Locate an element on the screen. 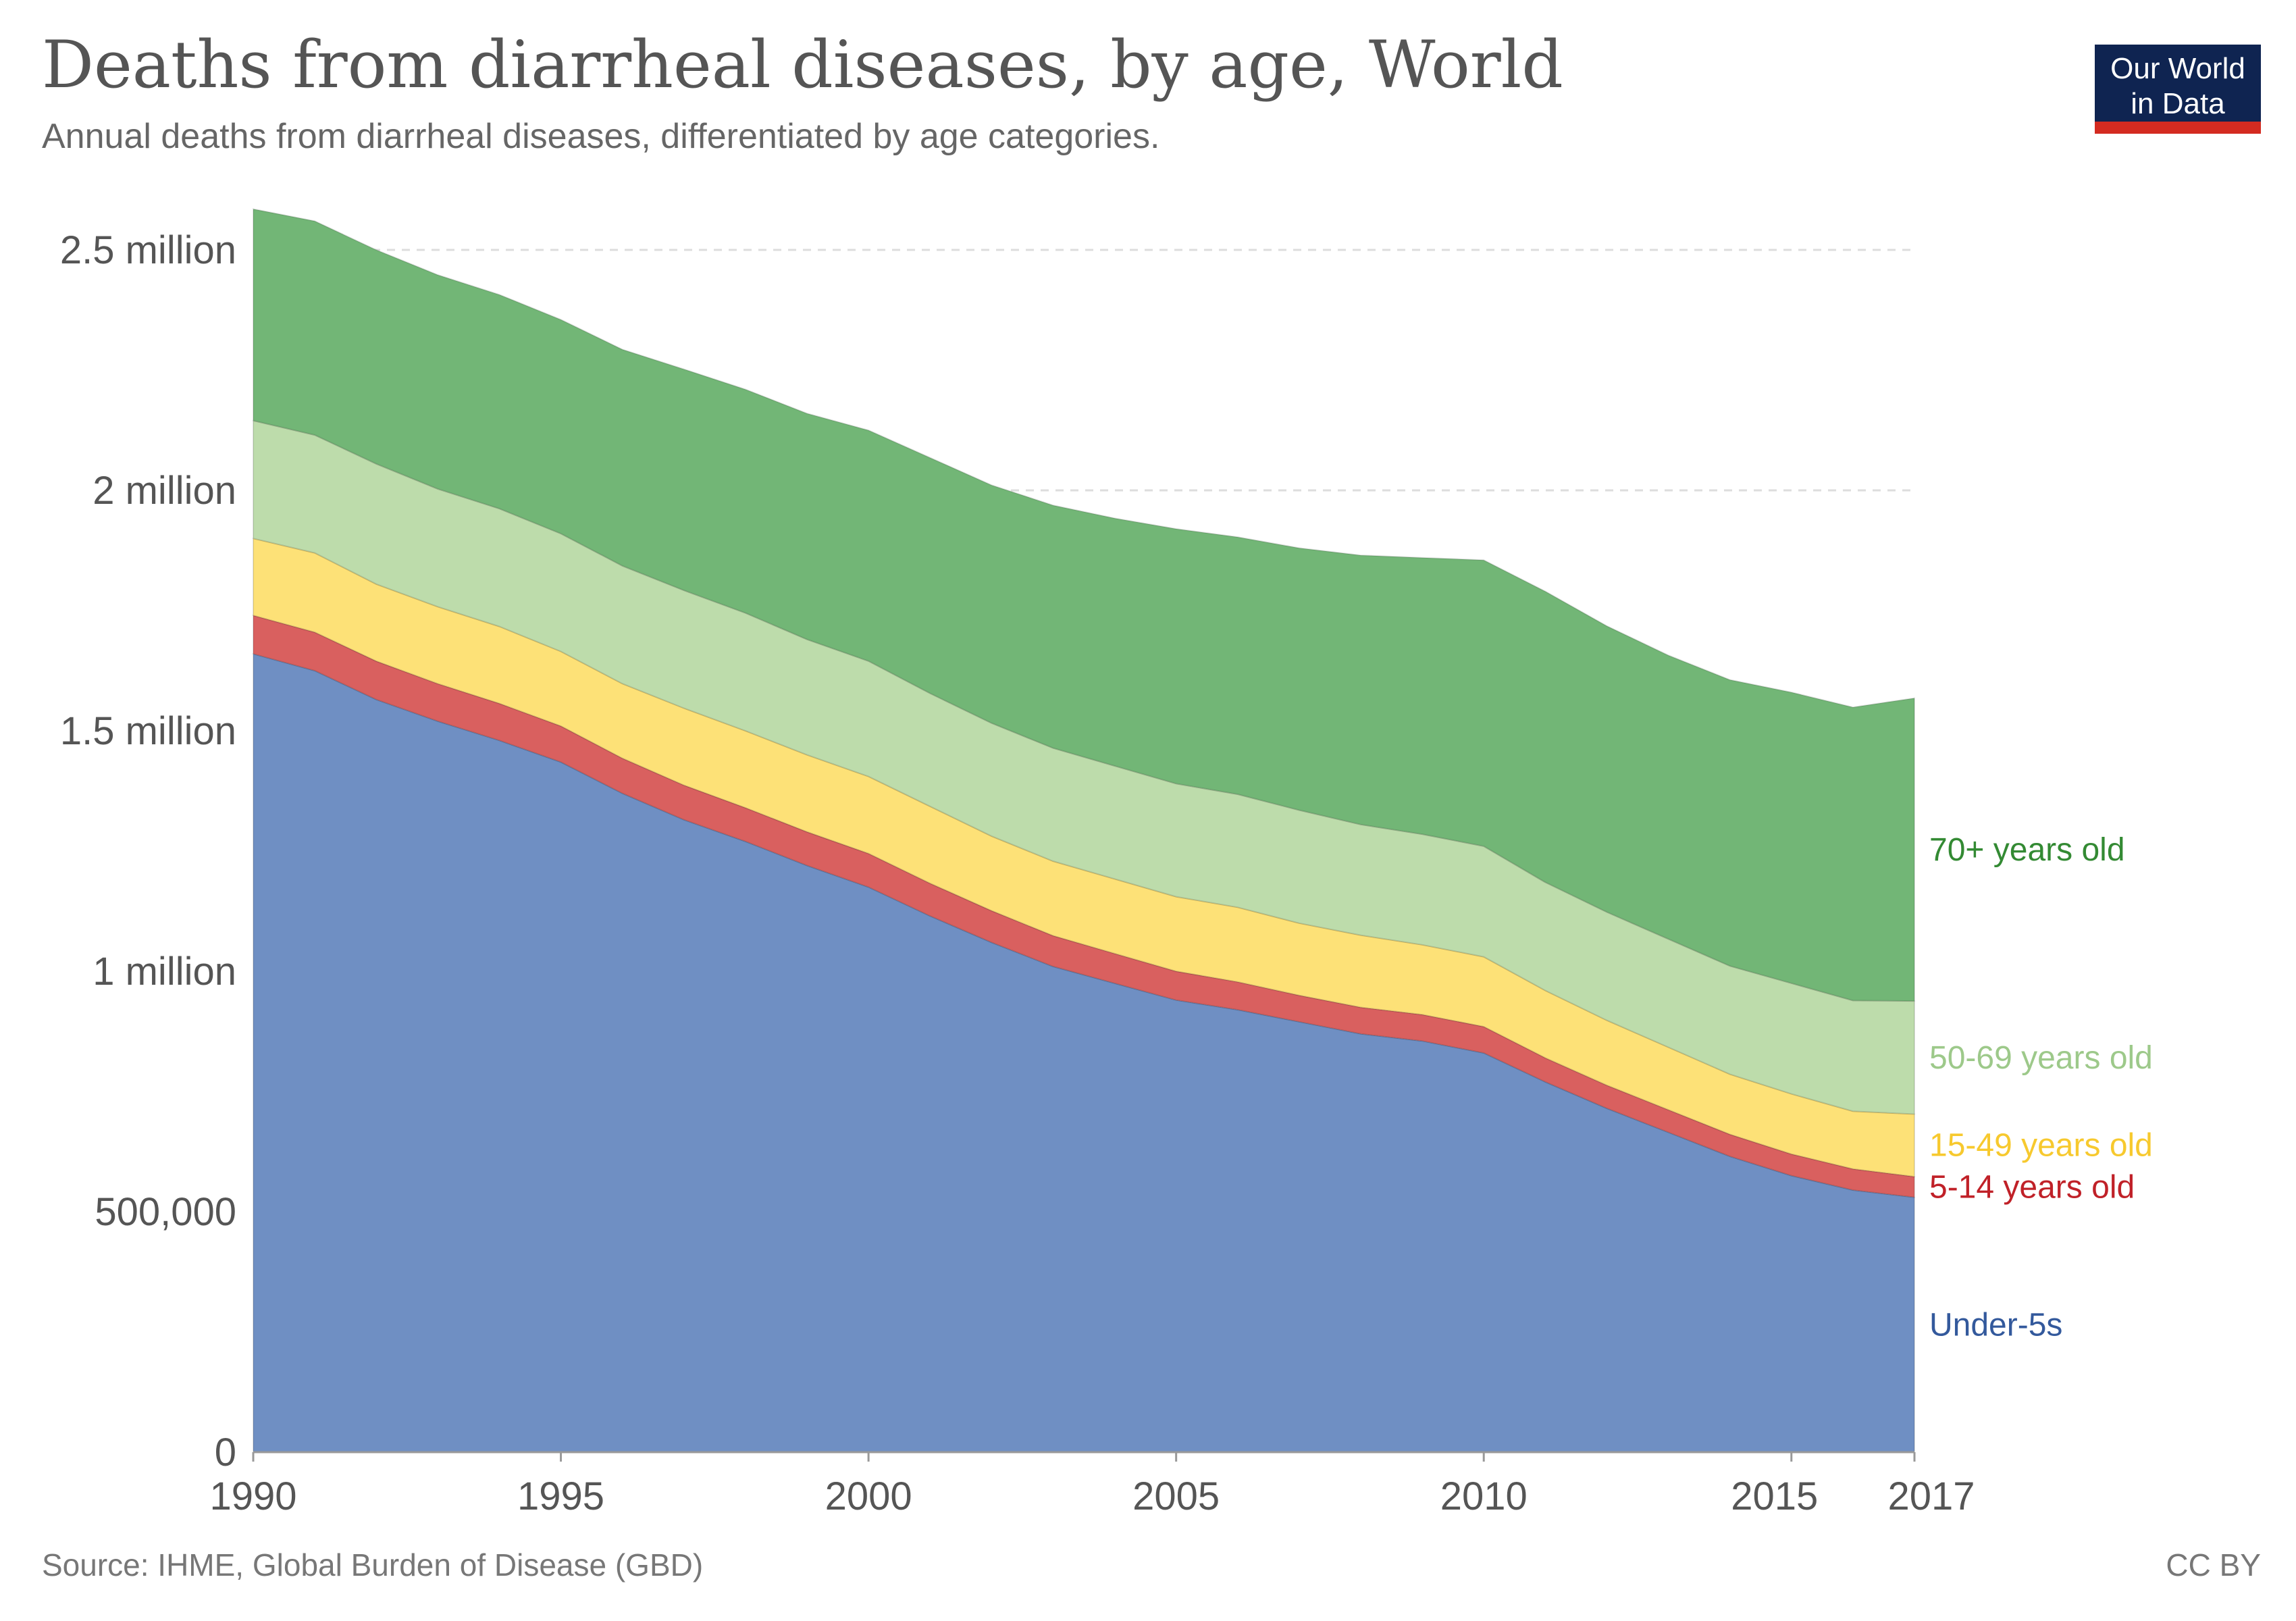 This screenshot has width=2296, height=1621. y-tick-label: 2.5 million is located at coordinates (148, 250).